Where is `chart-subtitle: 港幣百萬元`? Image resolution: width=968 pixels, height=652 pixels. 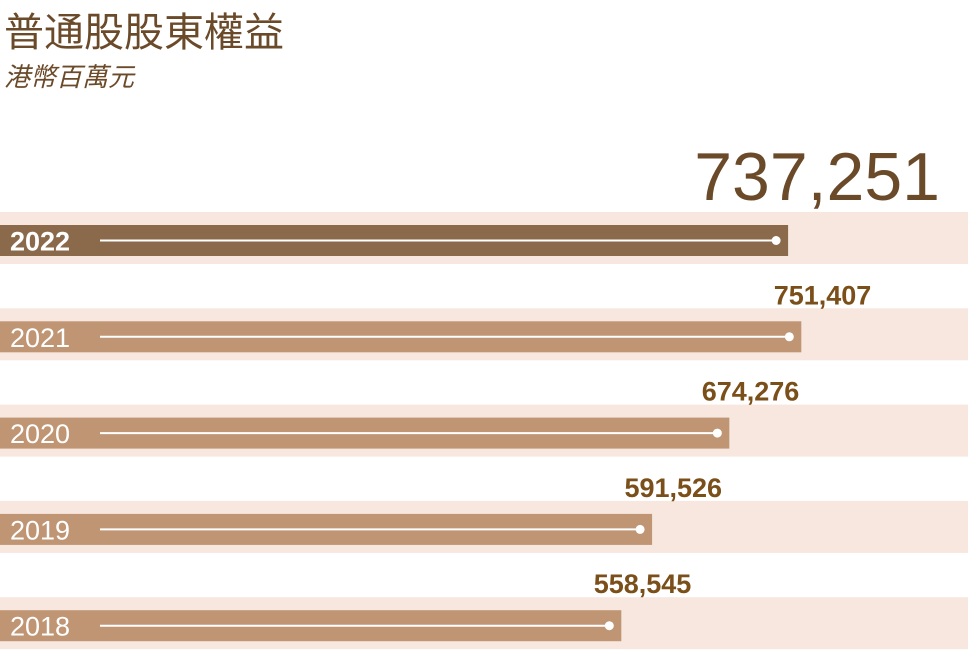
chart-subtitle: 港幣百萬元 is located at coordinates (70, 78).